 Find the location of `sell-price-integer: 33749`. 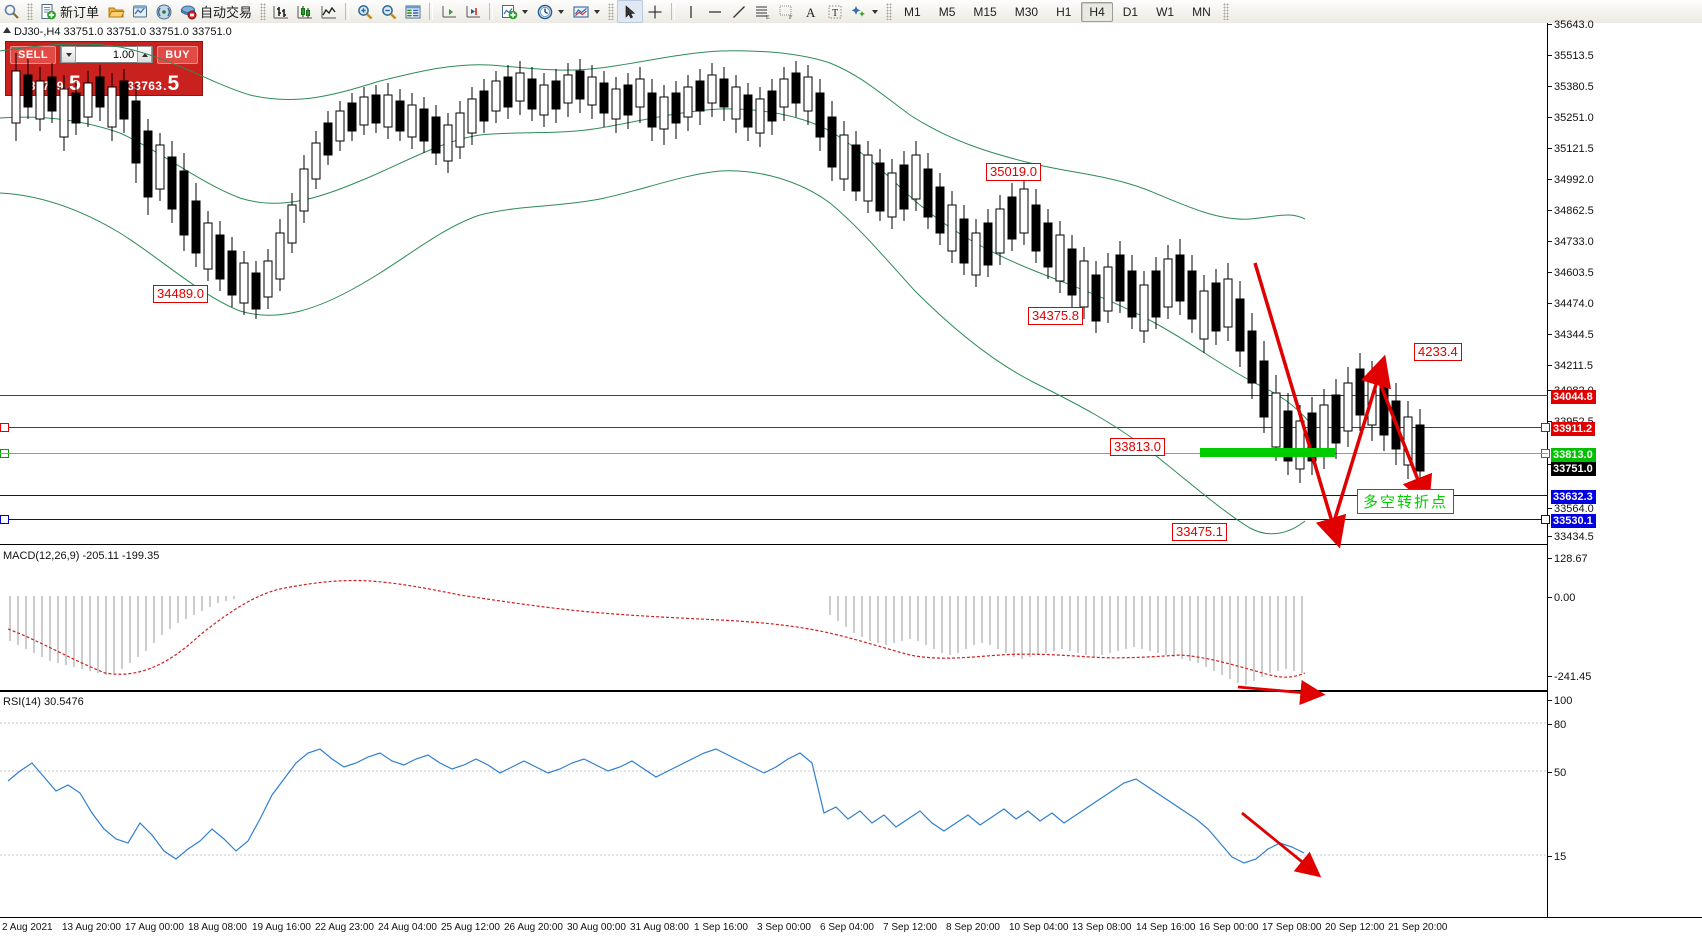

sell-price-integer: 33749 is located at coordinates (46, 86).